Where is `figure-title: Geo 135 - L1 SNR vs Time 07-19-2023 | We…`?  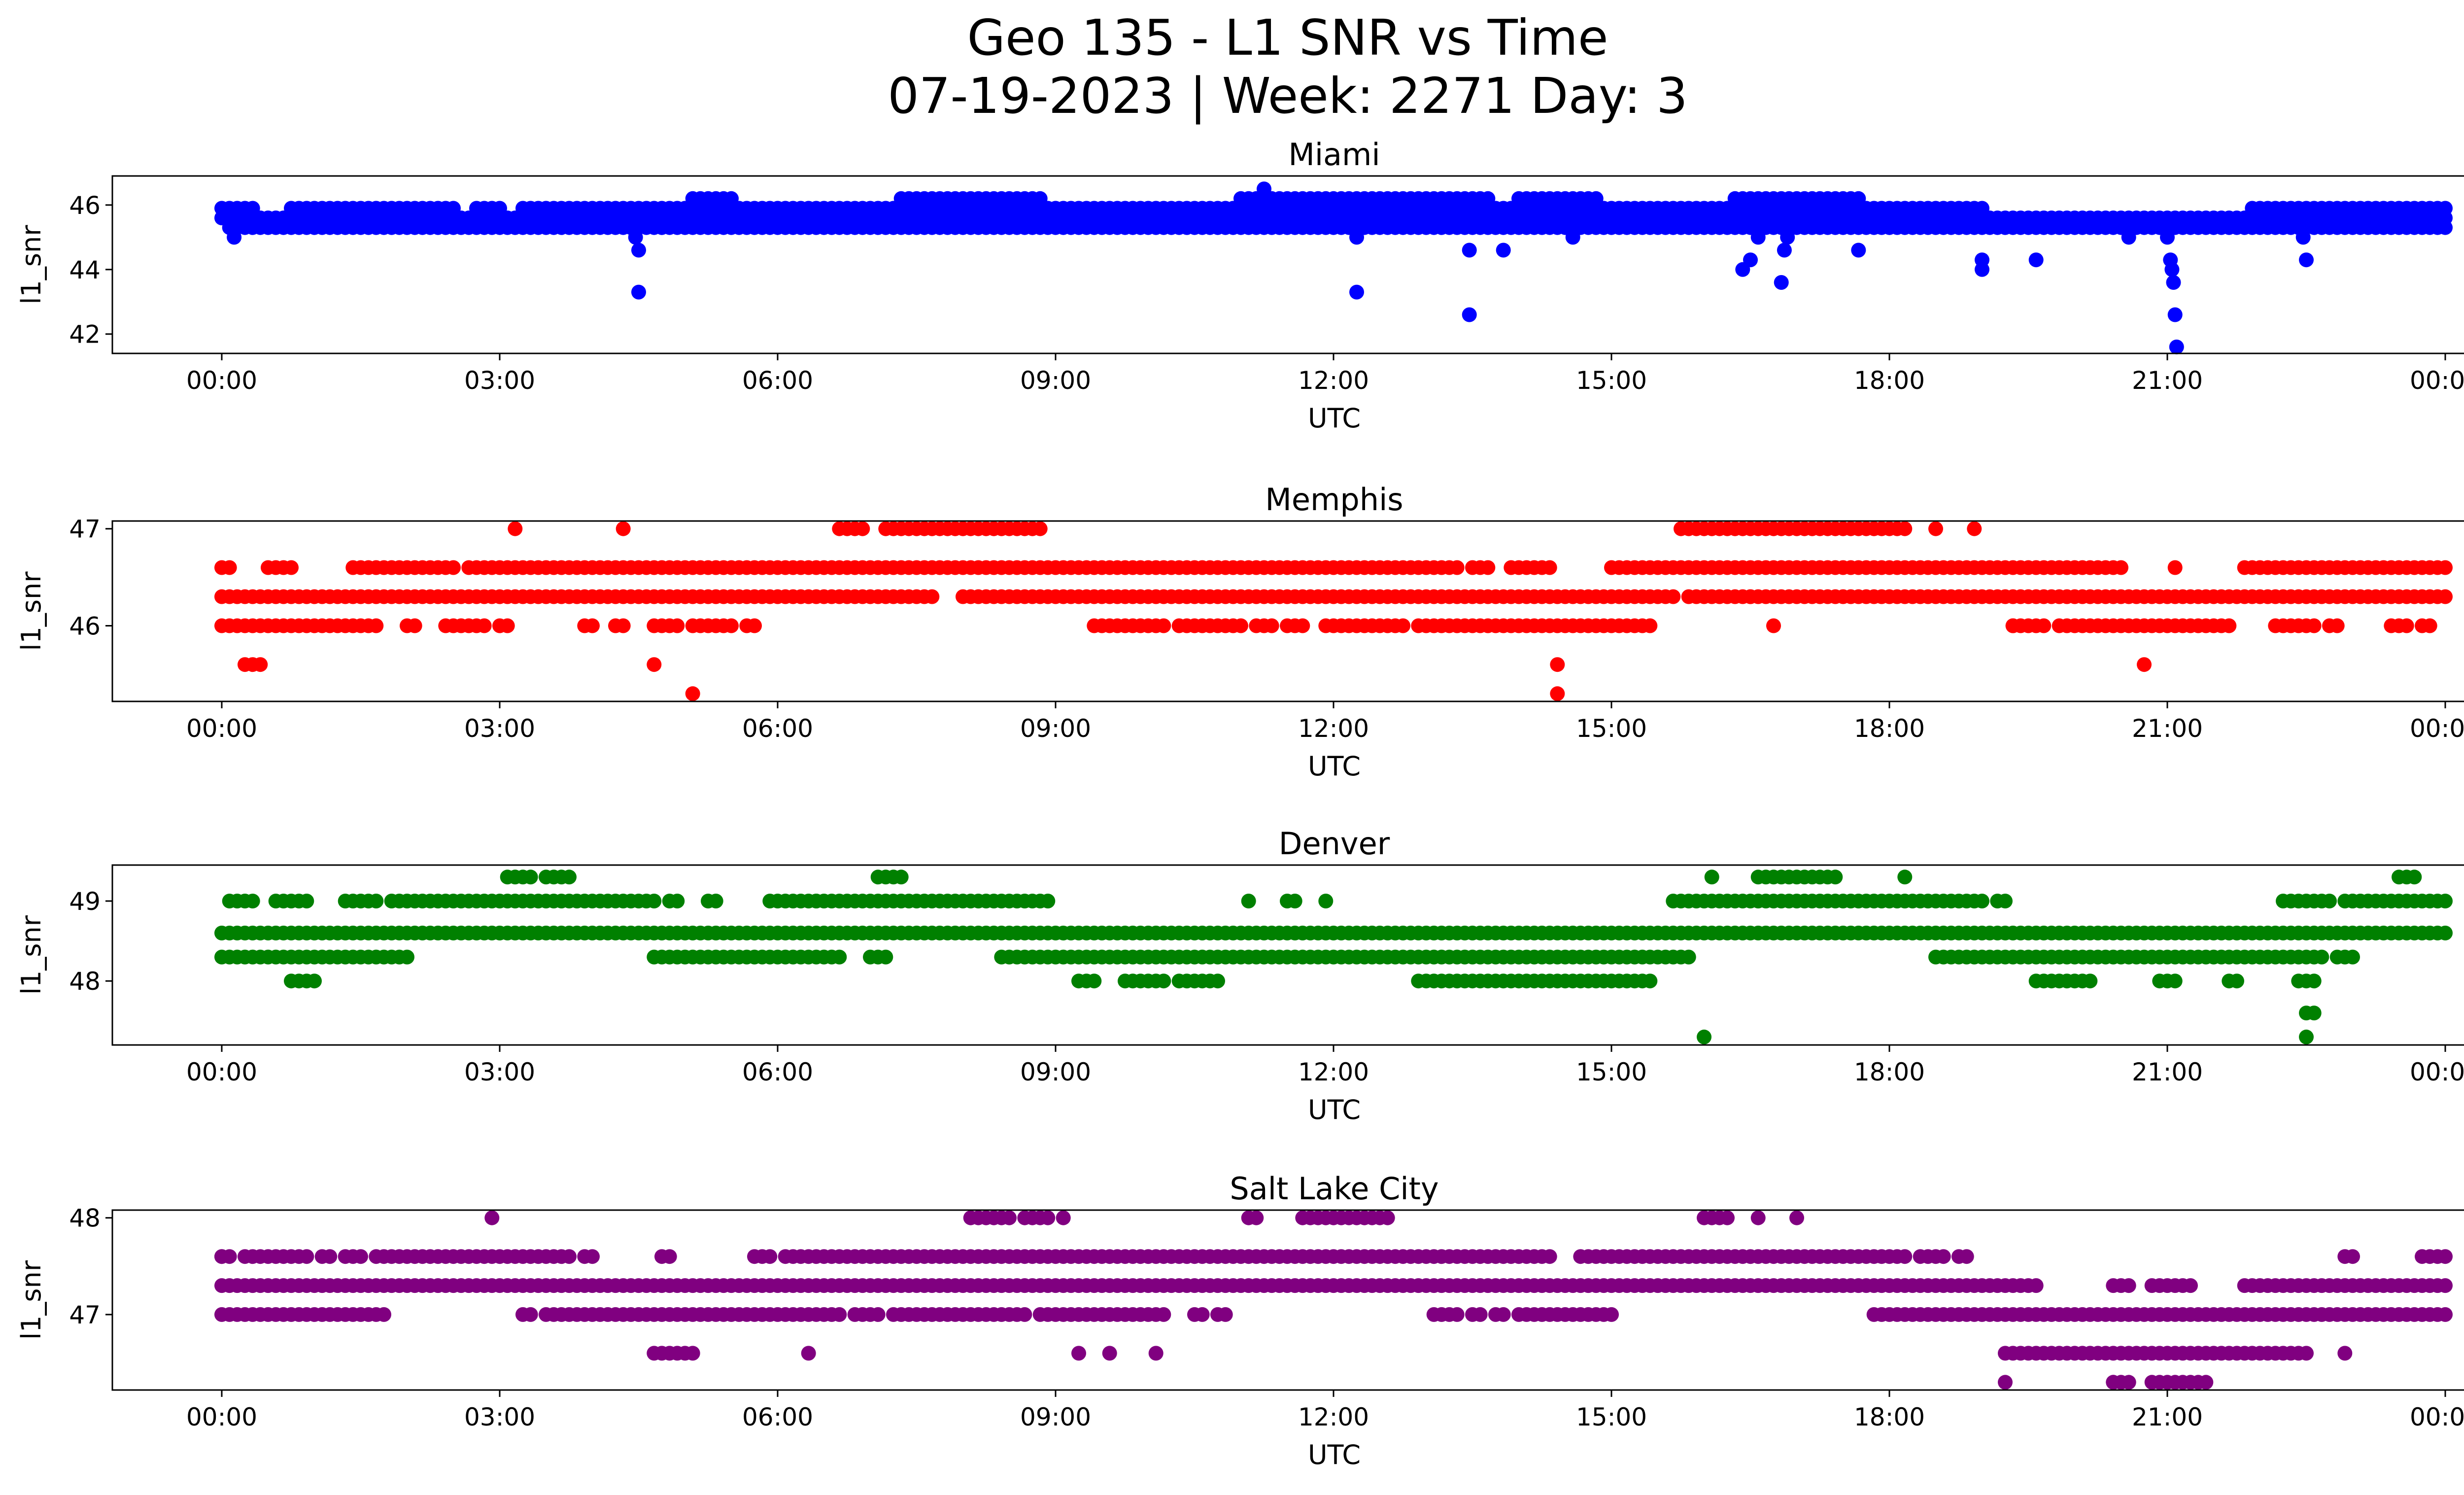 figure-title: Geo 135 - L1 SNR vs Time 07-19-2023 | We… is located at coordinates (1232, 67).